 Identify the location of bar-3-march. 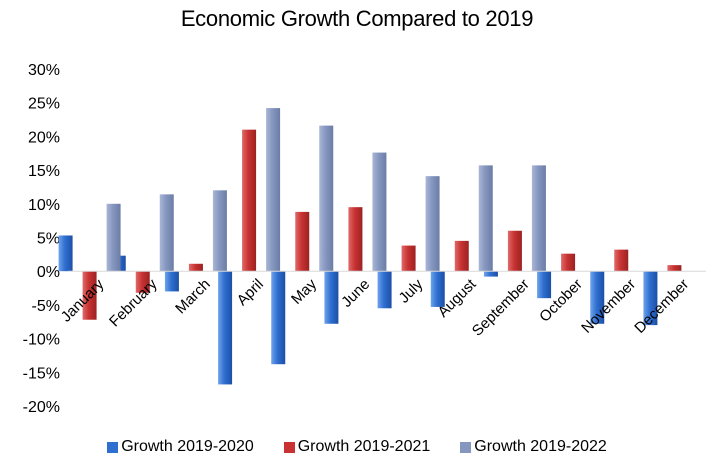
(219, 231).